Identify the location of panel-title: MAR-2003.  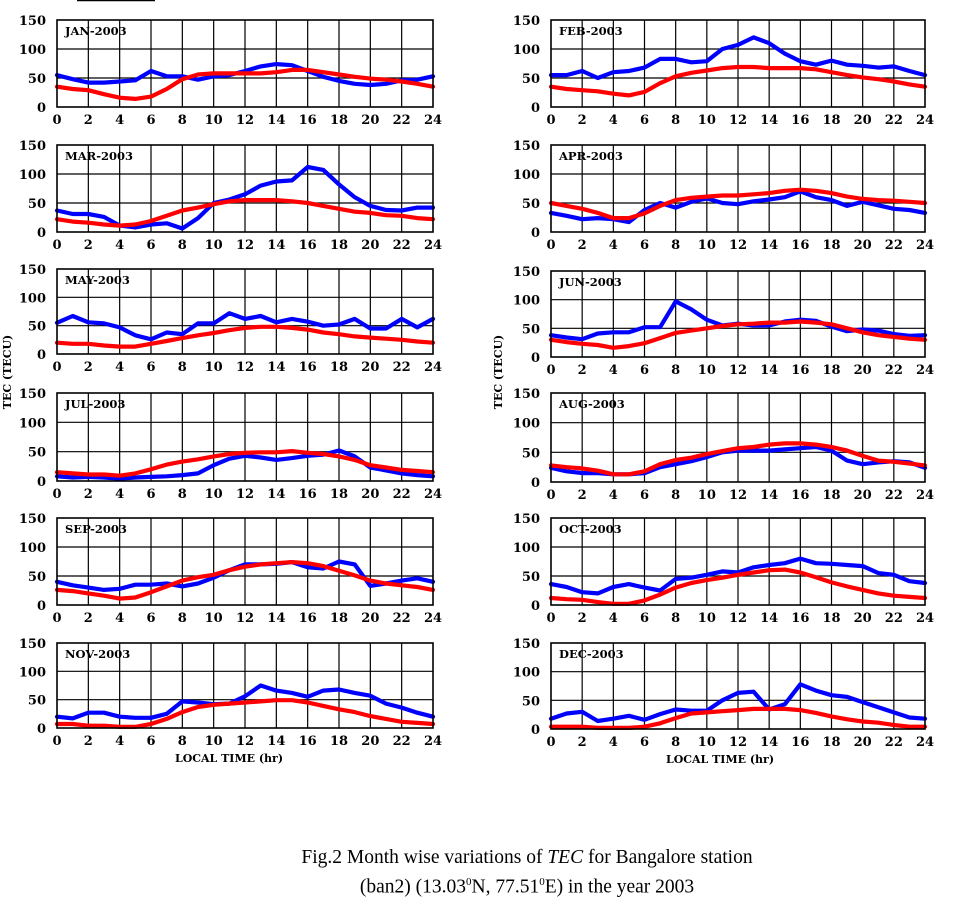
(99, 156).